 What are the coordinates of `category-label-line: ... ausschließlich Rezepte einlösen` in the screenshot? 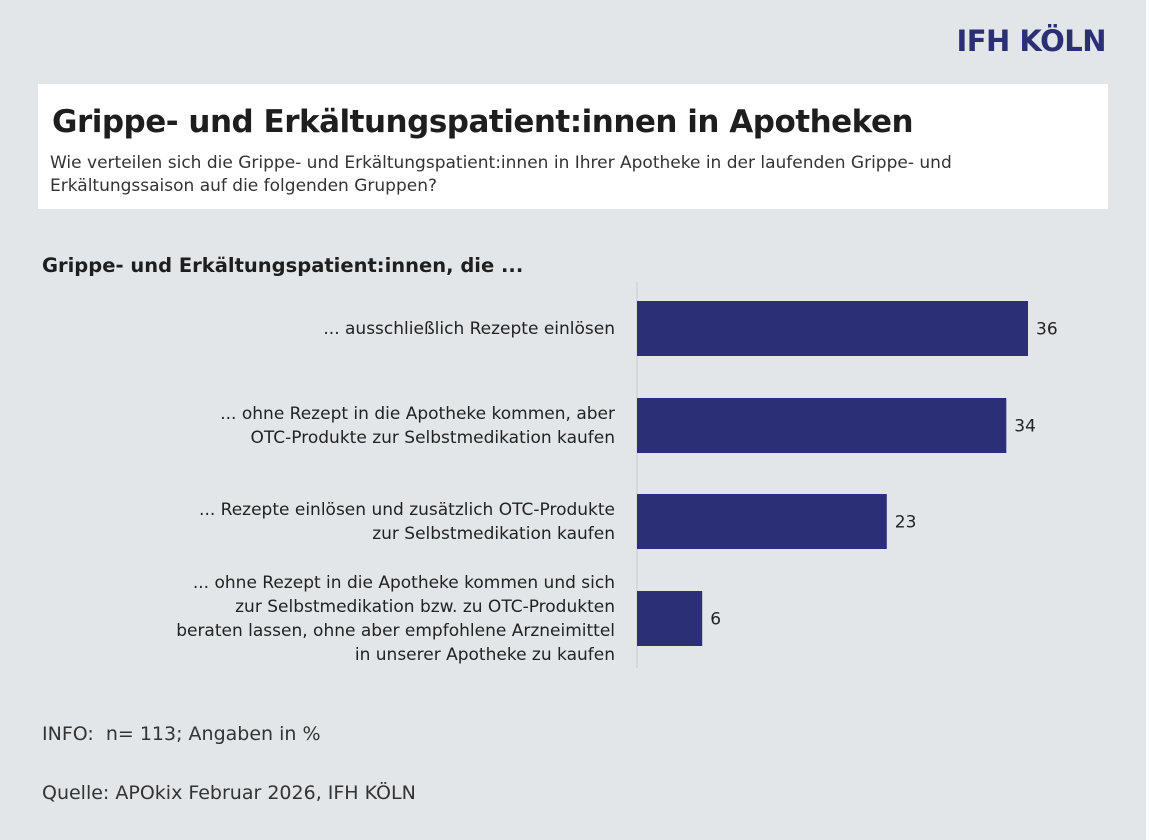 It's located at (469, 328).